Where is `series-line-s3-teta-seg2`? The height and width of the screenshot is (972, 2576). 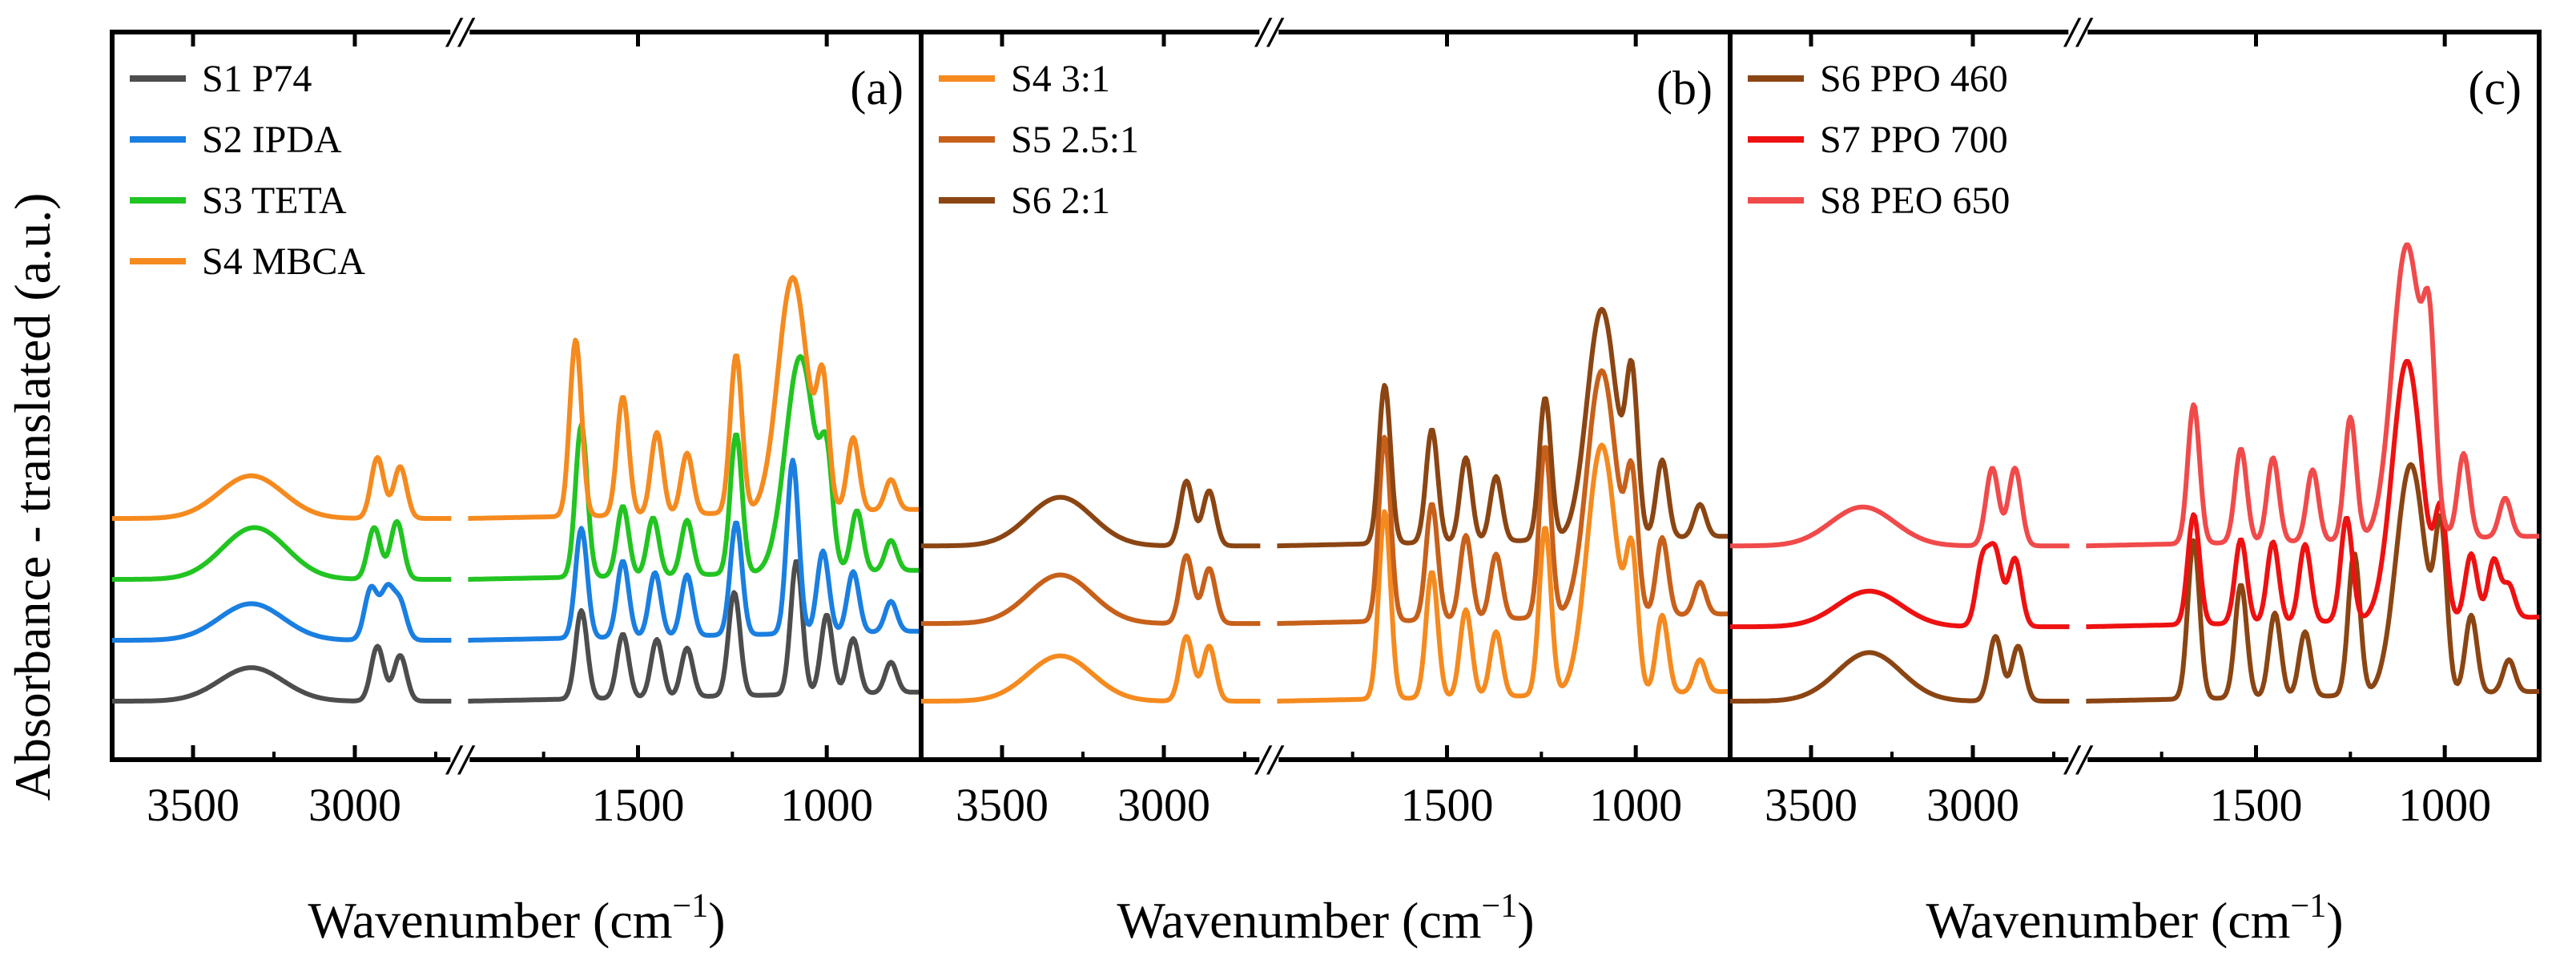
series-line-s3-teta-seg2 is located at coordinates (695, 467).